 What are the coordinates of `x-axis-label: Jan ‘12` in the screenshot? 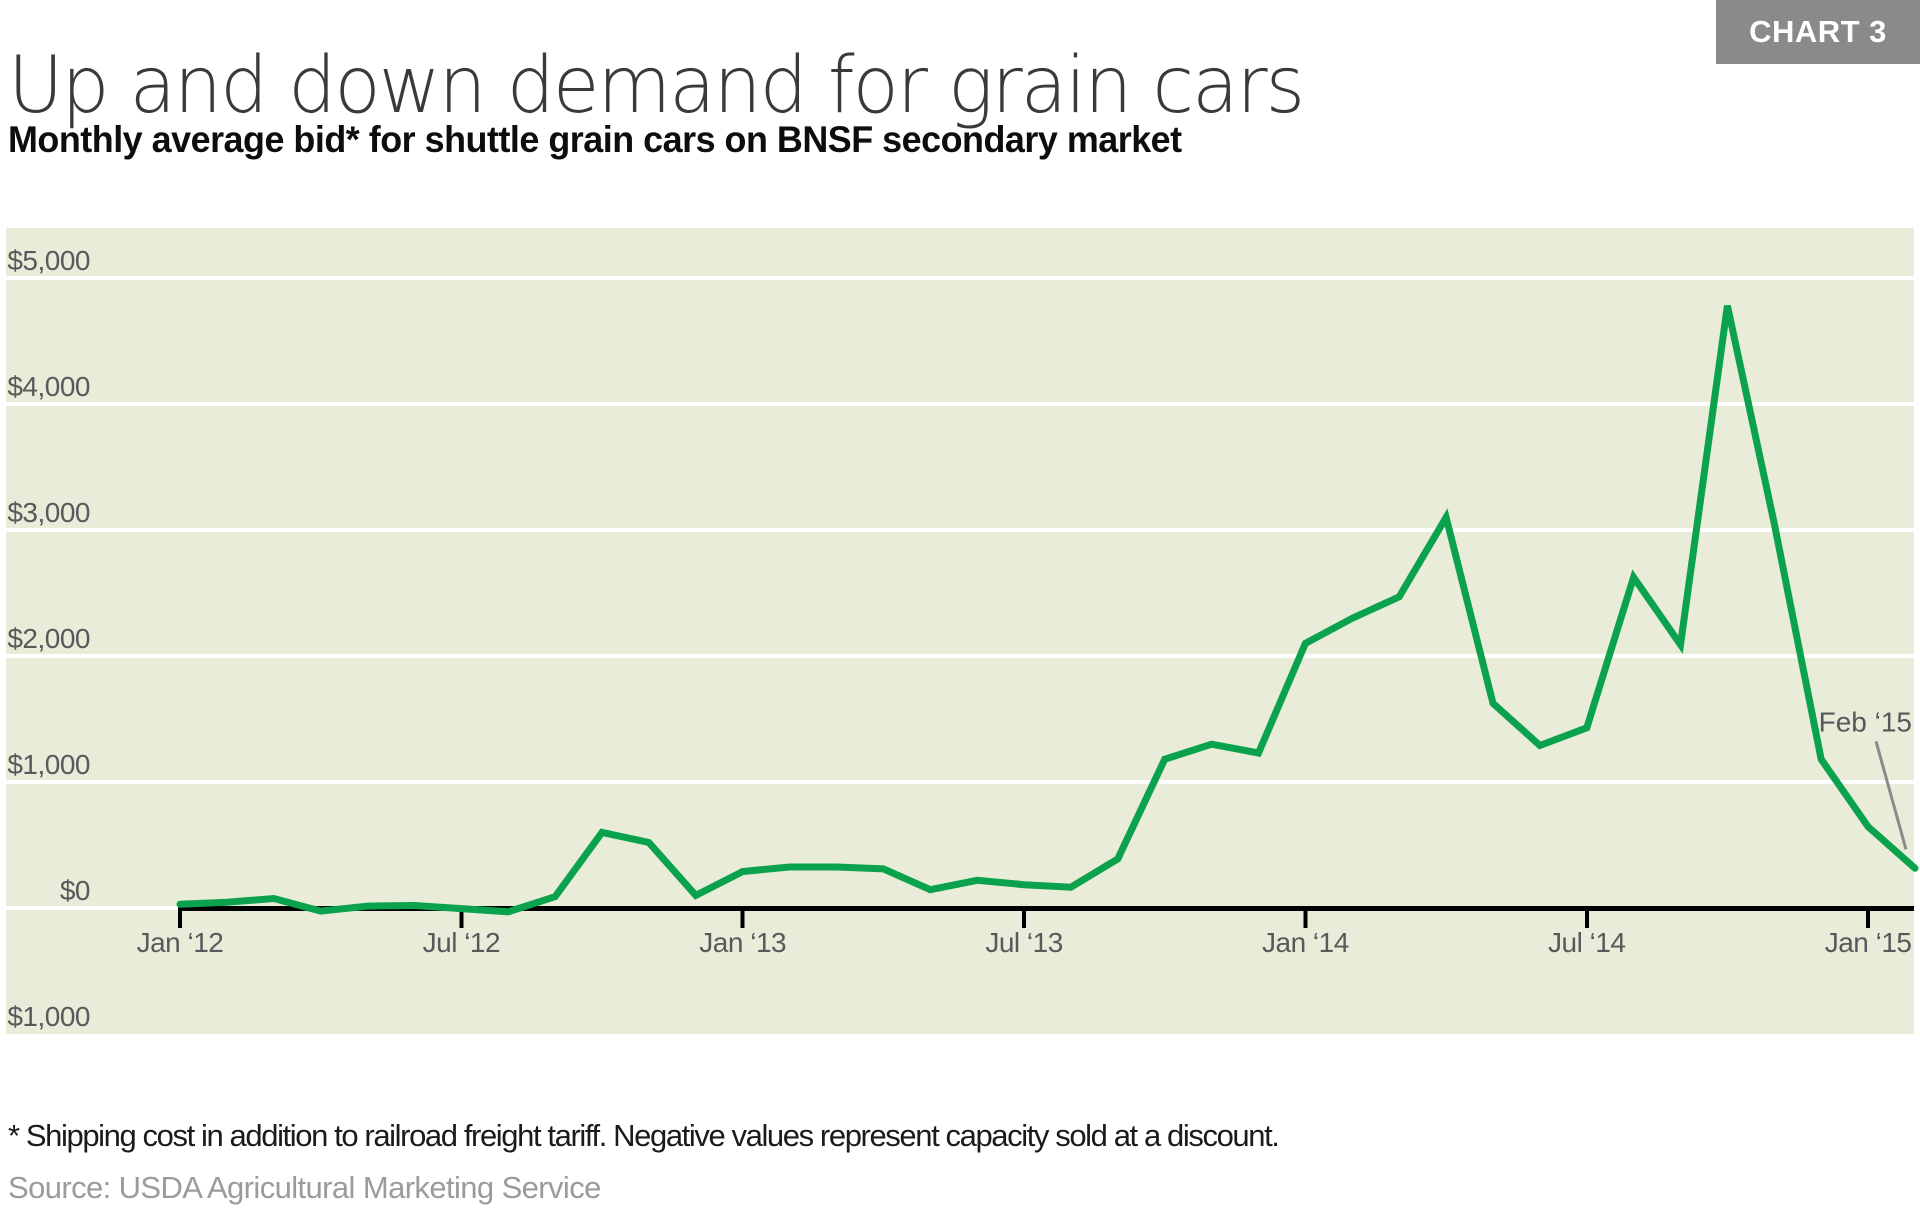 It's located at (180, 942).